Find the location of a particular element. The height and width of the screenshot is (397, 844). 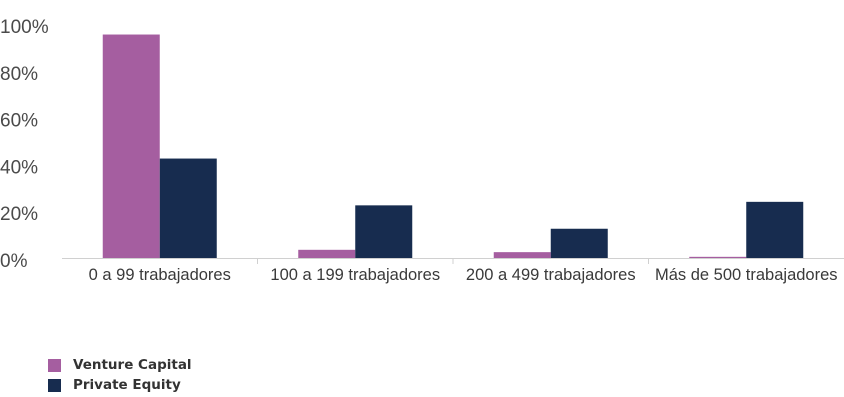

y-axis-ticks: 0% 20% 40% 60% 80% 100% is located at coordinates (24, 144).